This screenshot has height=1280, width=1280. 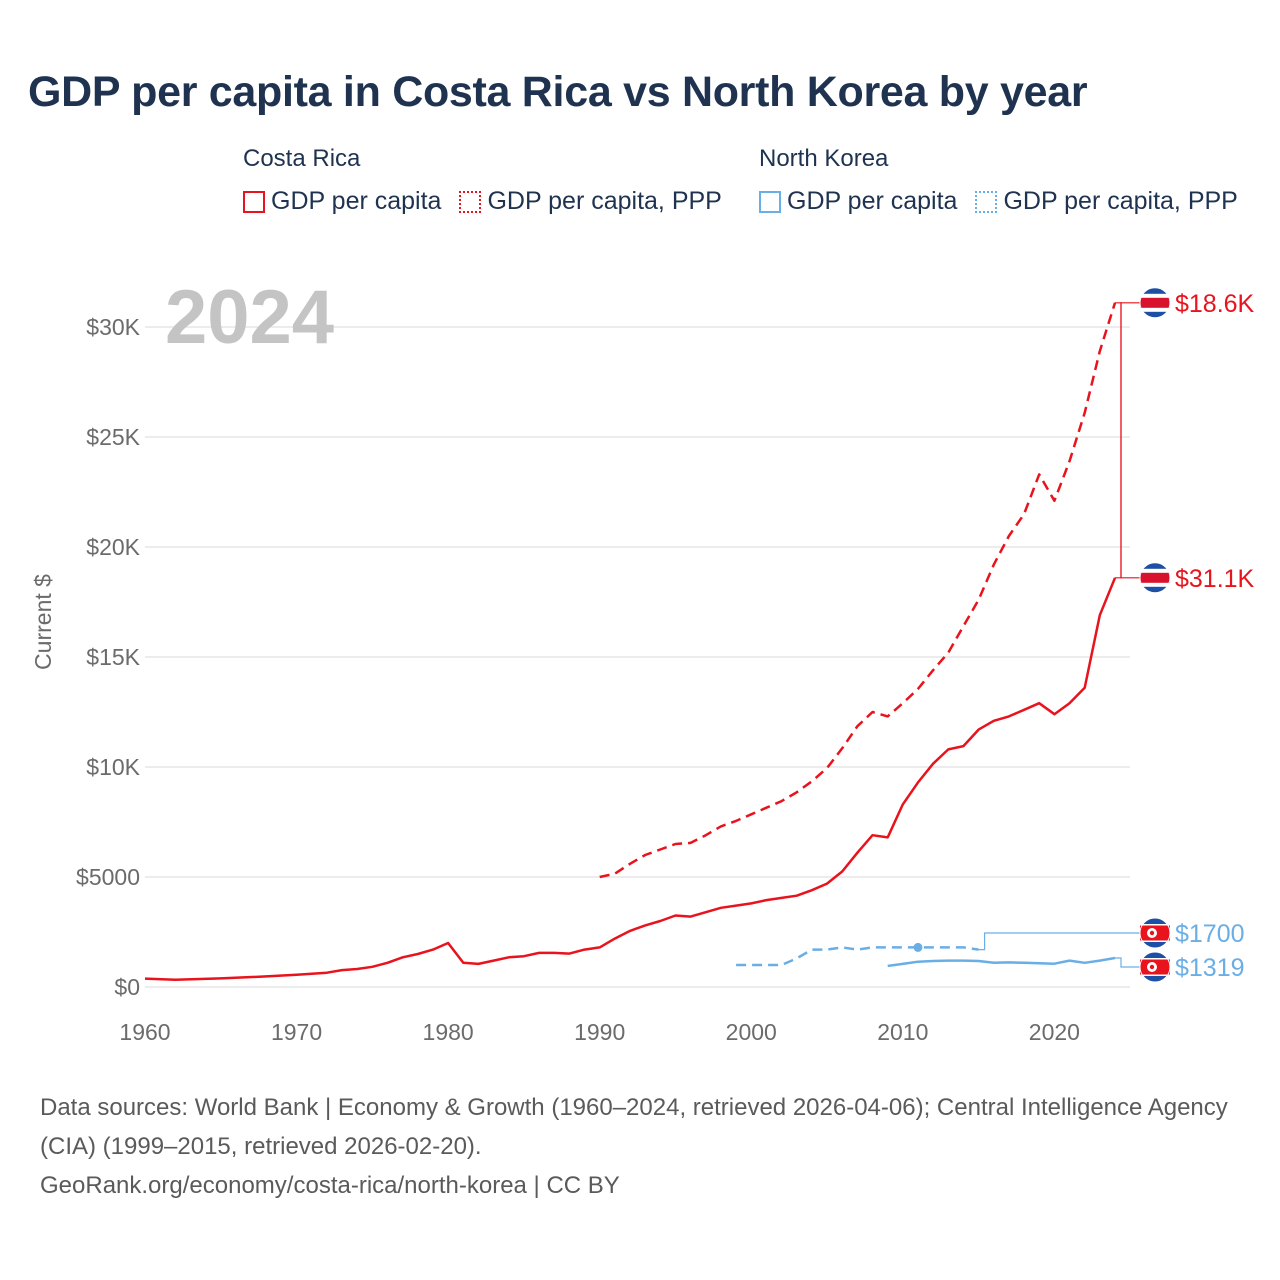 What do you see at coordinates (43, 622) in the screenshot?
I see `y-axis-title: Current $` at bounding box center [43, 622].